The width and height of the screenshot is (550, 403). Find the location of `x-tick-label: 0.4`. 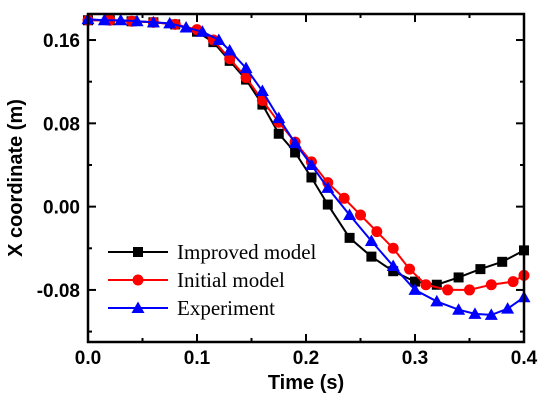

x-tick-label: 0.4 is located at coordinates (524, 358).